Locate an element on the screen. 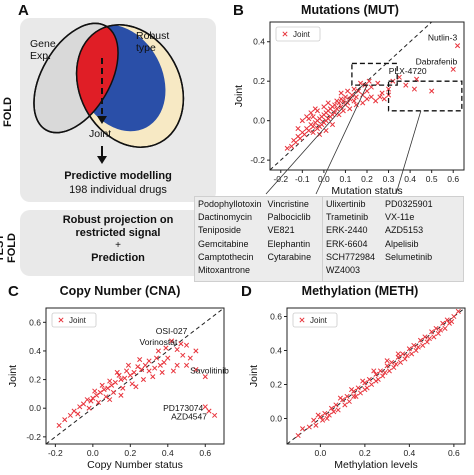  test-box is located at coordinates (118, 243).